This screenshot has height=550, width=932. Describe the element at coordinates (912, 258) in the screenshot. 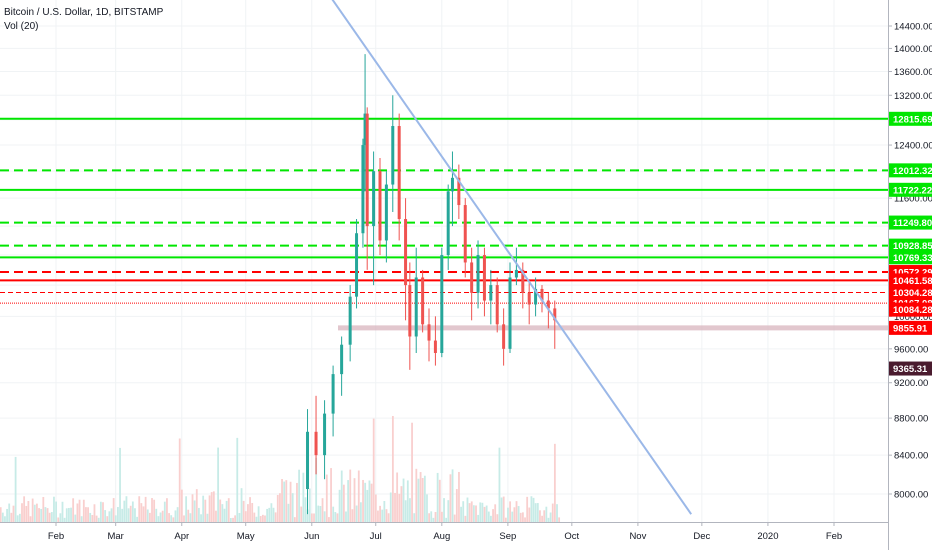

I see `price-label-10769.33: 10769.33` at that location.